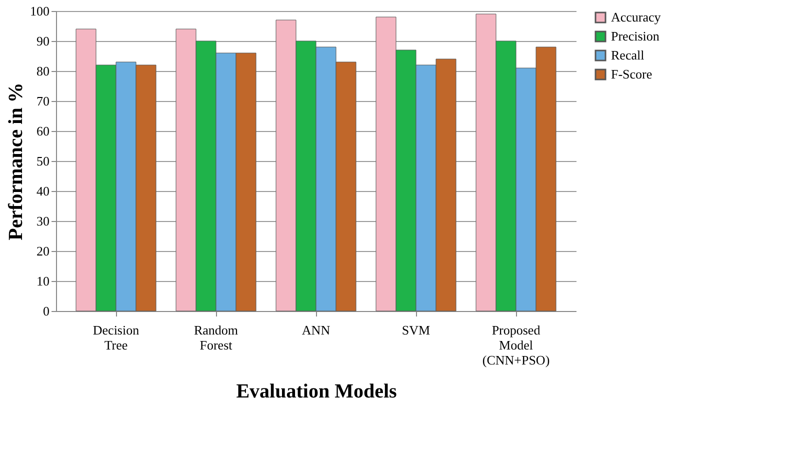 The height and width of the screenshot is (475, 788). Describe the element at coordinates (43, 281) in the screenshot. I see `y-tick-label: 10` at that location.